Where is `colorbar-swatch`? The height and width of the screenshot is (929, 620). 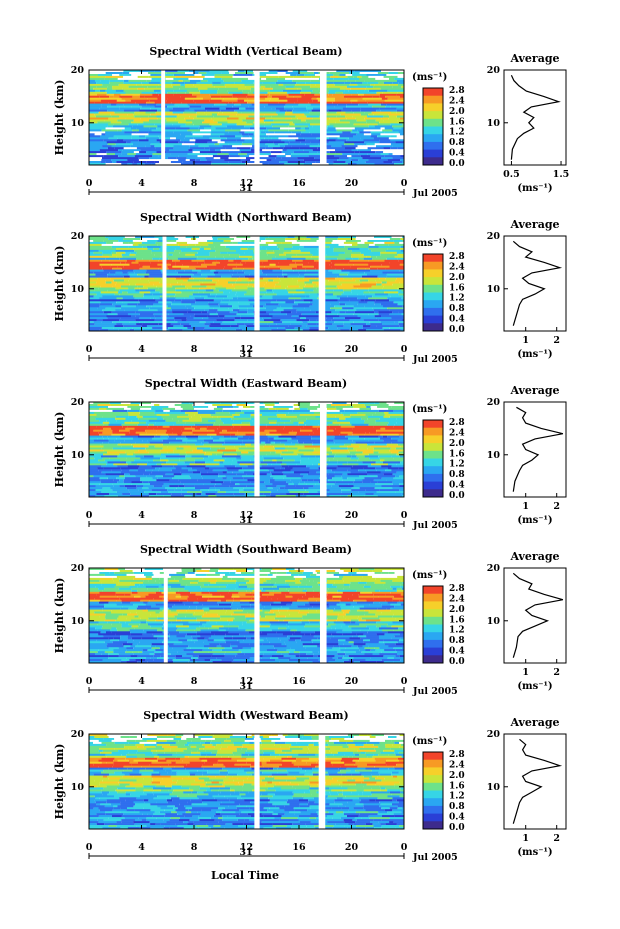
colorbar-swatch is located at coordinates (433, 281).